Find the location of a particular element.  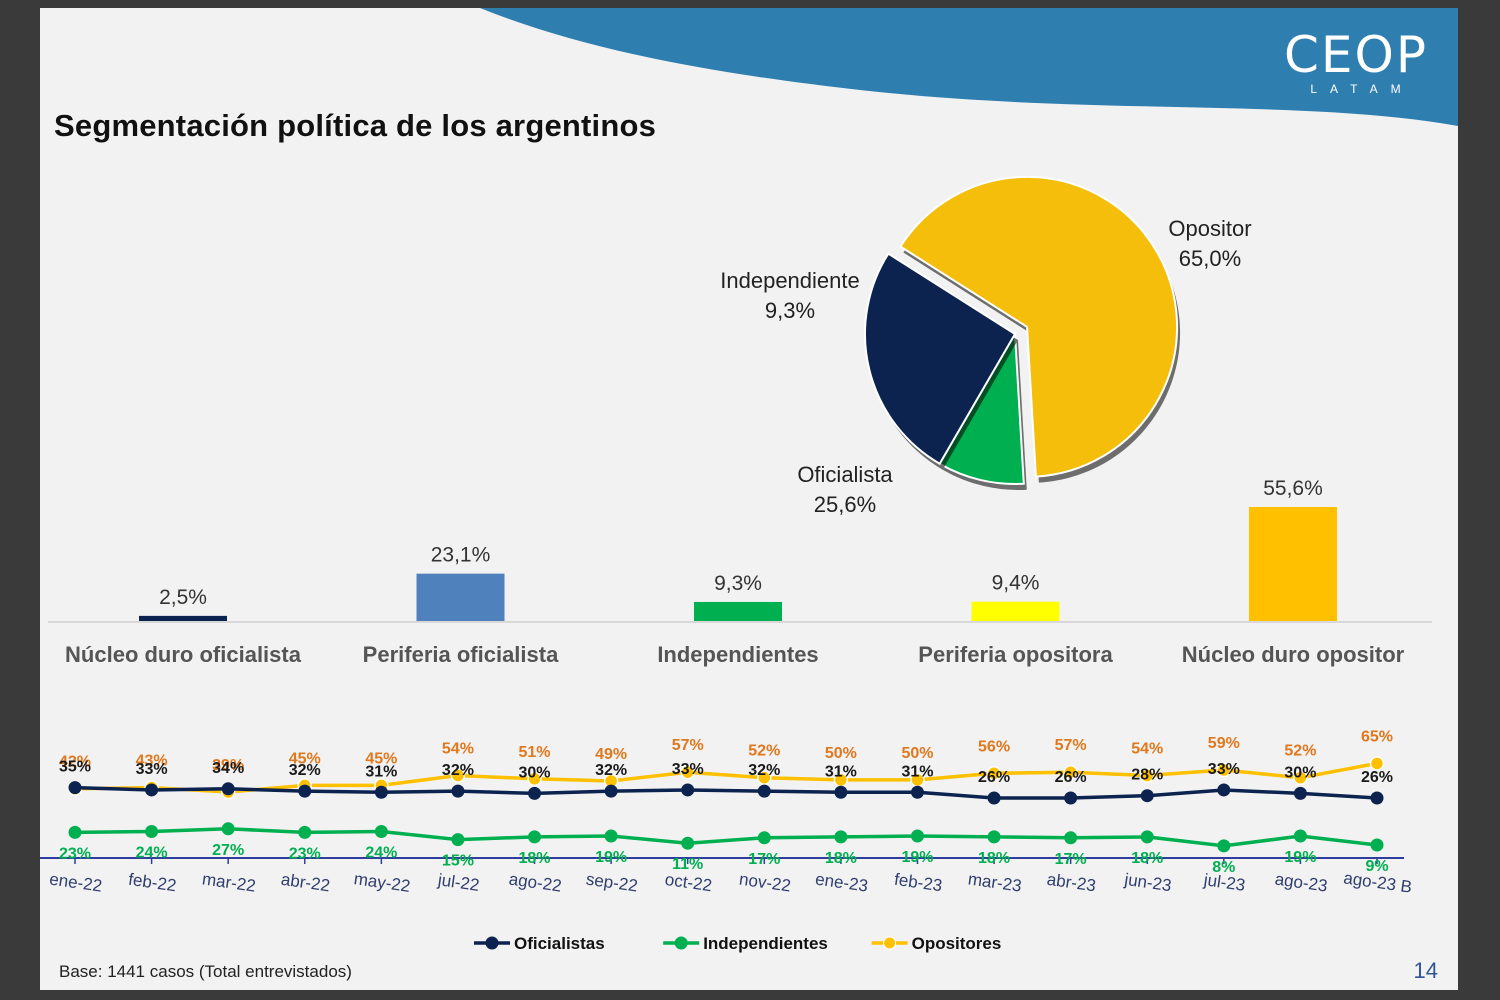

pie-slice-opositor is located at coordinates (1039, 326).